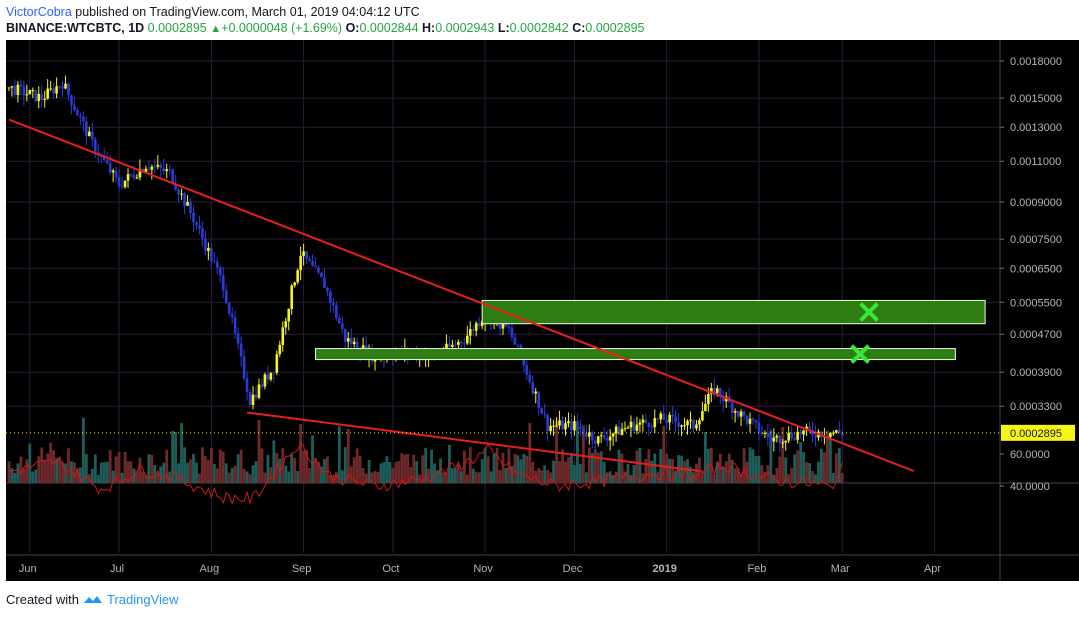 The height and width of the screenshot is (617, 1079). What do you see at coordinates (1036, 303) in the screenshot?
I see `price-tick-label: 0.0005500` at bounding box center [1036, 303].